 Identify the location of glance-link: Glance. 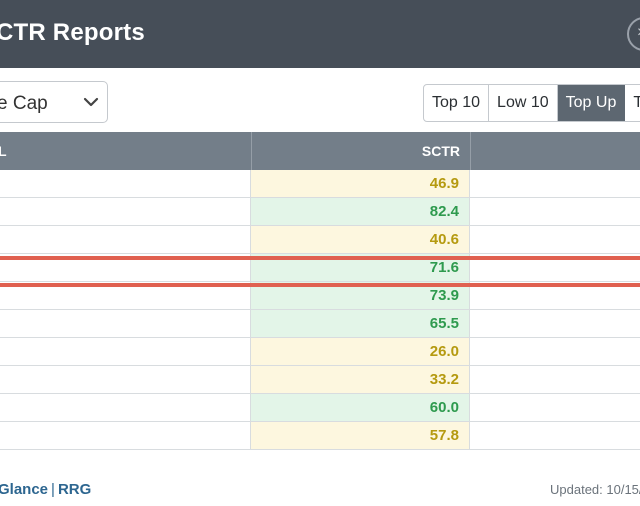
(24, 489).